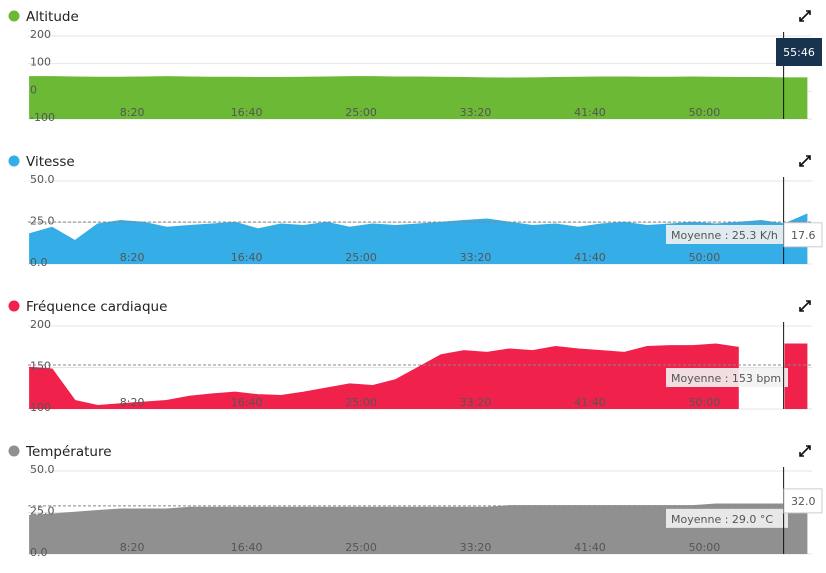 This screenshot has height=573, width=826. I want to click on y-tick-label: 150, so click(40, 366).